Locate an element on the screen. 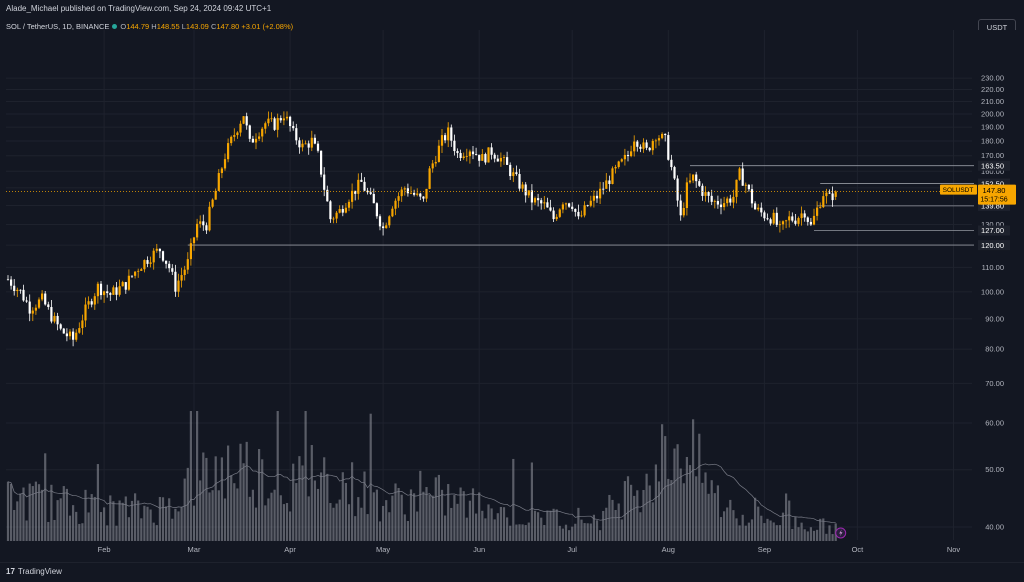  symbol-name: SOL / TetherUS, 1D, BINANCE is located at coordinates (58, 26).